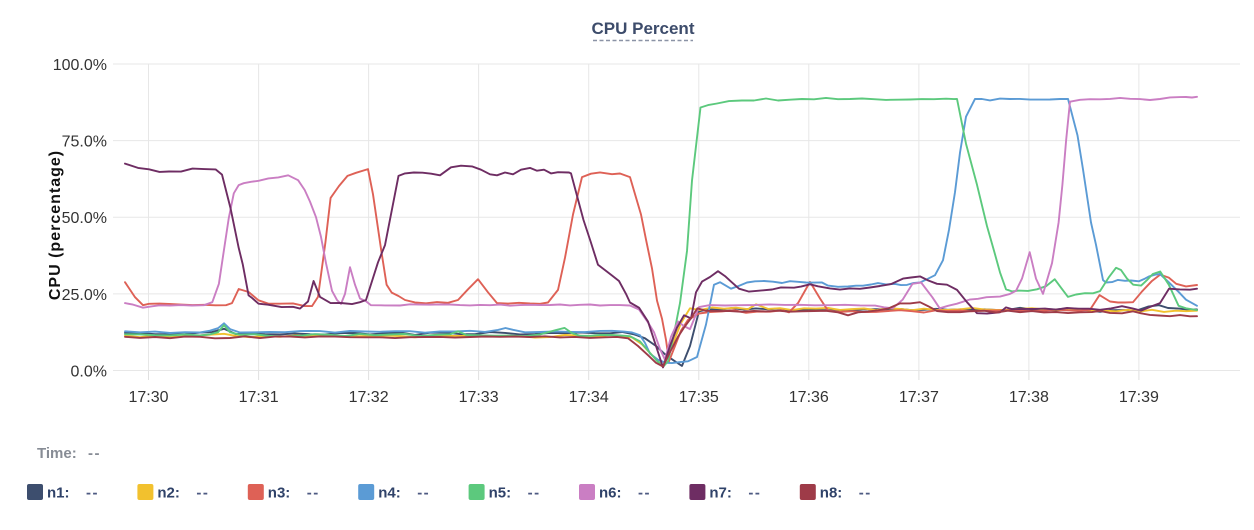 Image resolution: width=1254 pixels, height=530 pixels. Describe the element at coordinates (610, 493) in the screenshot. I see `svg-text: n6:` at that location.